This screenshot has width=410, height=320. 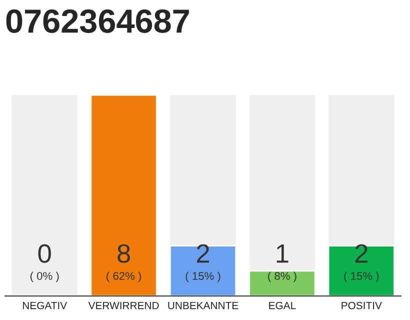 What do you see at coordinates (124, 263) in the screenshot?
I see `data-label: 8 ( 62% )` at bounding box center [124, 263].